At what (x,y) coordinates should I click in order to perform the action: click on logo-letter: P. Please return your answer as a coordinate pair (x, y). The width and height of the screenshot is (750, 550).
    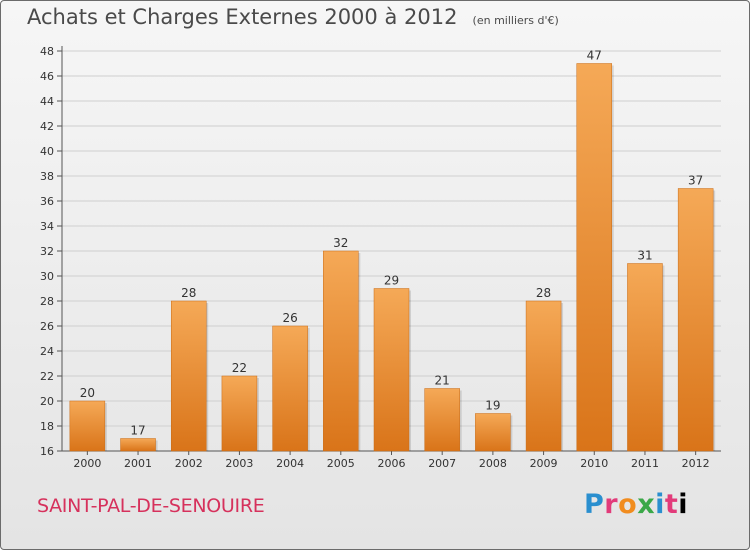
    Looking at the image, I should click on (594, 504).